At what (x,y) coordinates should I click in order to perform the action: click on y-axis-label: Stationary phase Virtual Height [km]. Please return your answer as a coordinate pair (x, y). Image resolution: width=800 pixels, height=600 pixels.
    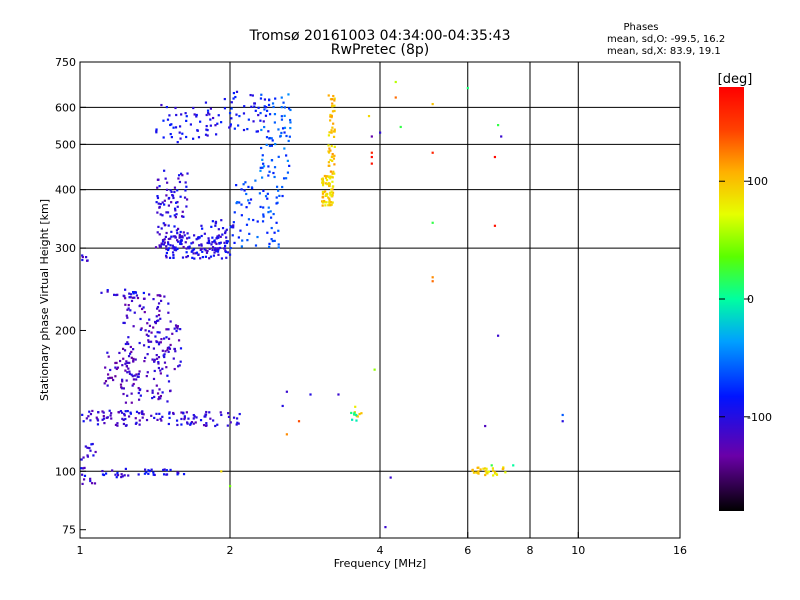
    Looking at the image, I should click on (44, 300).